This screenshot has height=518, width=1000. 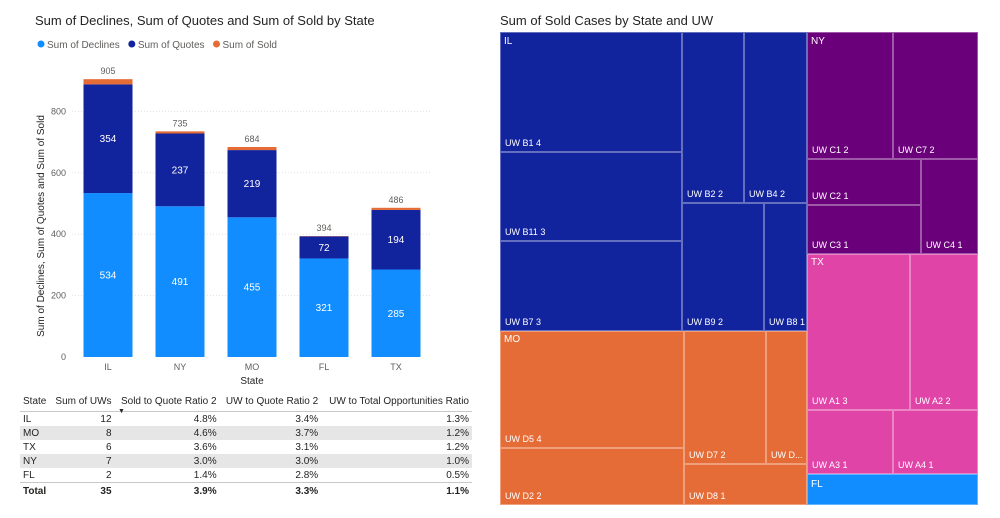 What do you see at coordinates (108, 367) in the screenshot?
I see `x-tick-label: IL` at bounding box center [108, 367].